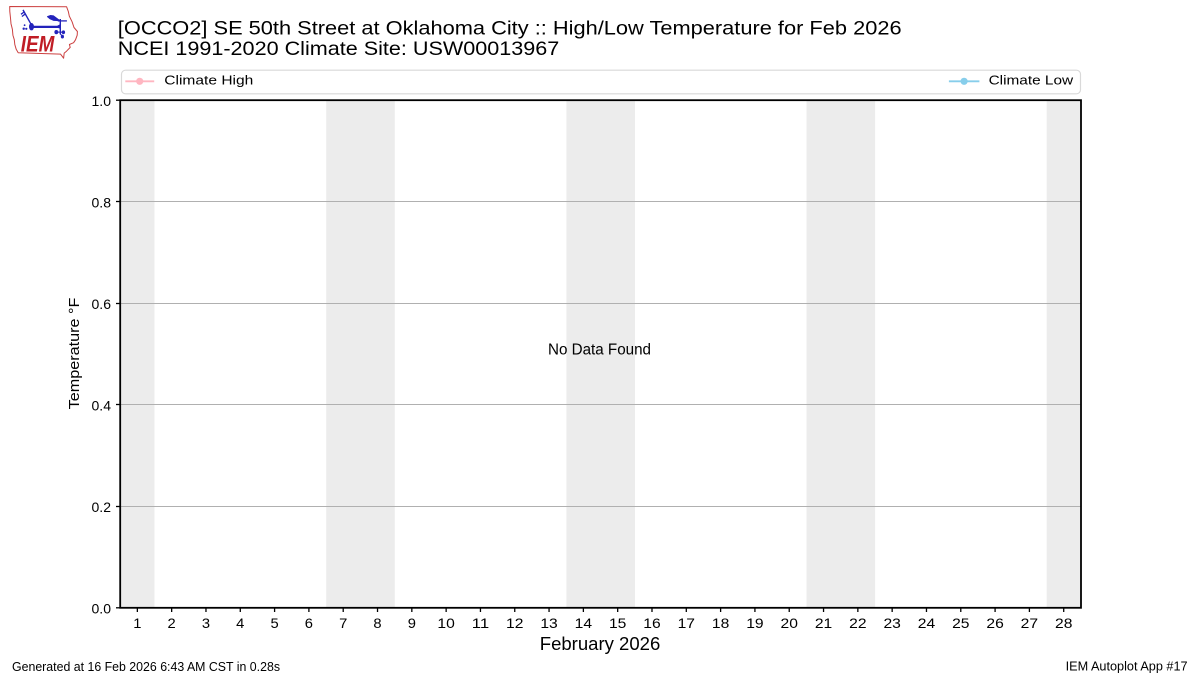 The image size is (1200, 680). What do you see at coordinates (102, 203) in the screenshot?
I see `svg-text: 0.8` at bounding box center [102, 203].